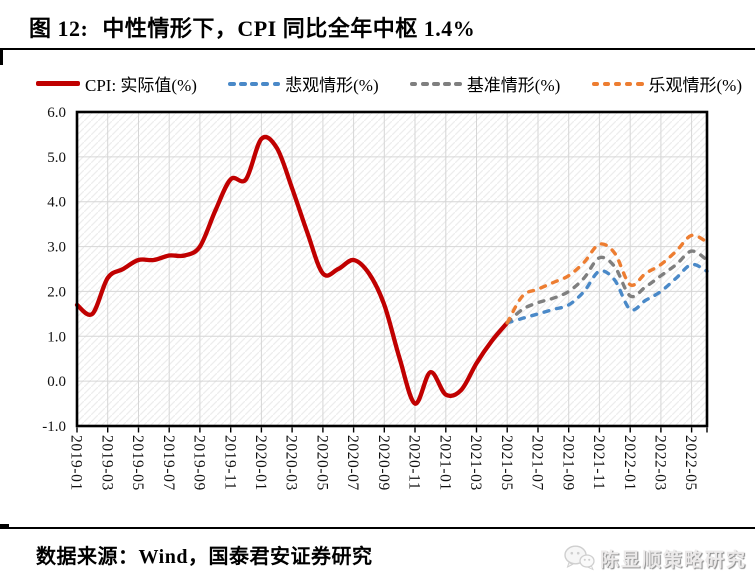  What do you see at coordinates (475, 463) in the screenshot?
I see `svg-text: 2021-03` at bounding box center [475, 463].